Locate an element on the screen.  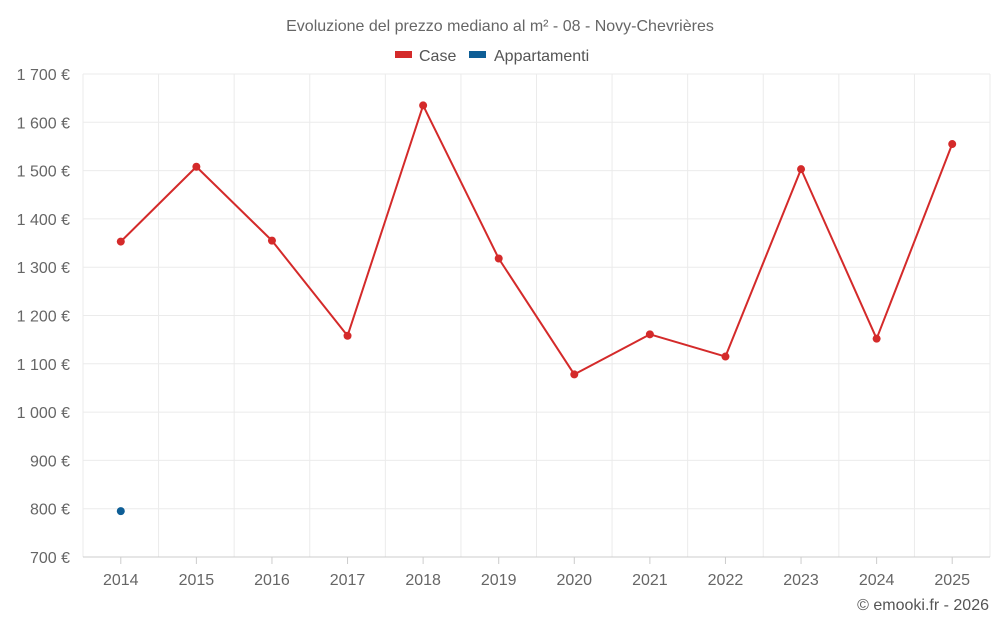
data-point-case-2015 is located at coordinates (196, 166).